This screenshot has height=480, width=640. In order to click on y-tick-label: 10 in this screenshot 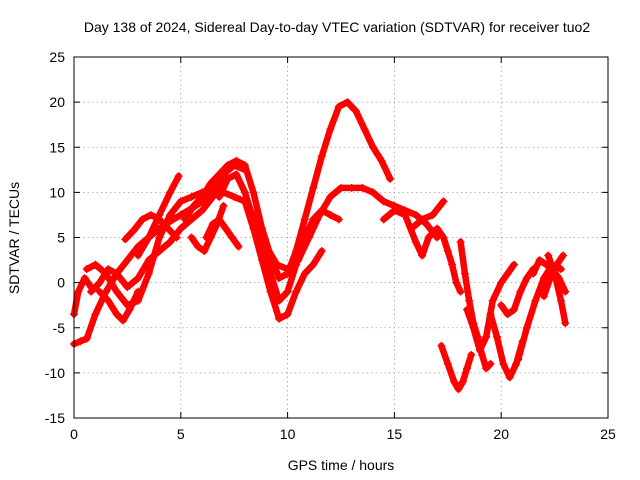, I will do `click(57, 192)`.